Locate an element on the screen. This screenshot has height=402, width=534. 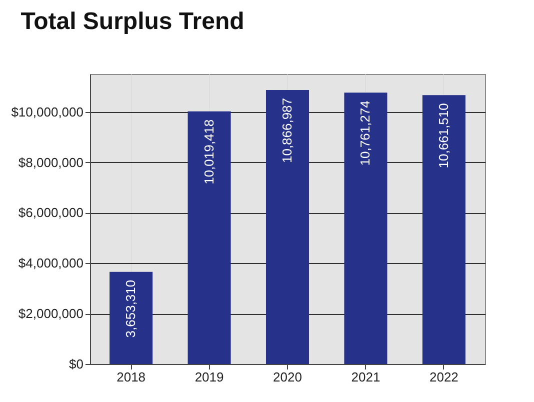
x-tick-label: 2020 is located at coordinates (287, 377).